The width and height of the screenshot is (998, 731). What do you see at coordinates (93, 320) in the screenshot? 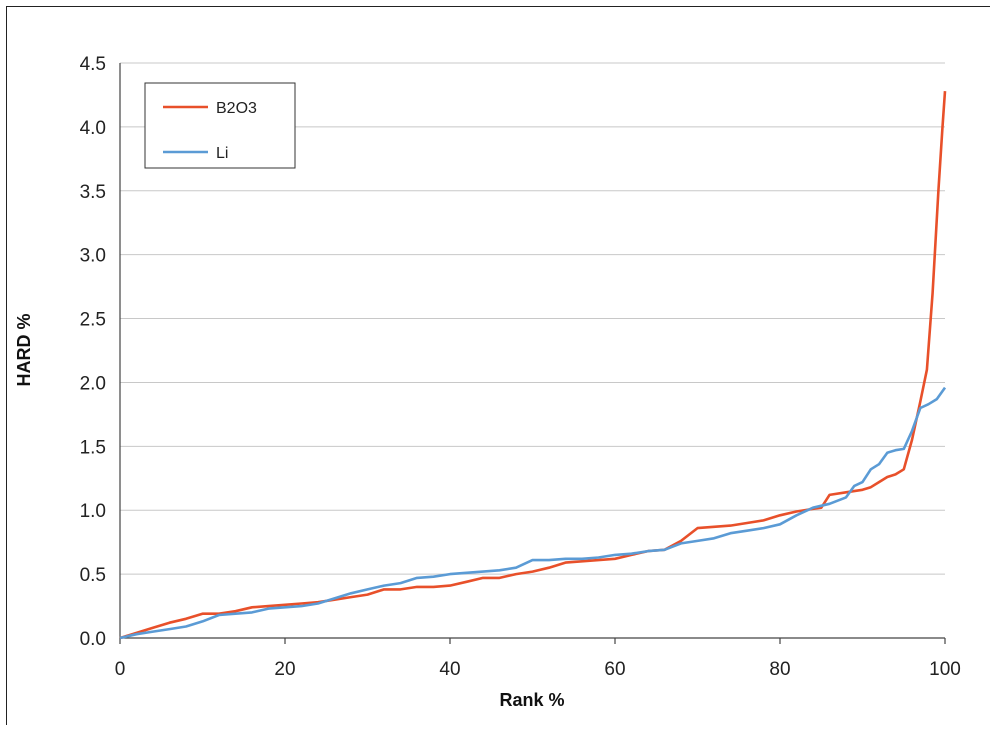
I see `y-tick-label: 2.5` at bounding box center [93, 320].